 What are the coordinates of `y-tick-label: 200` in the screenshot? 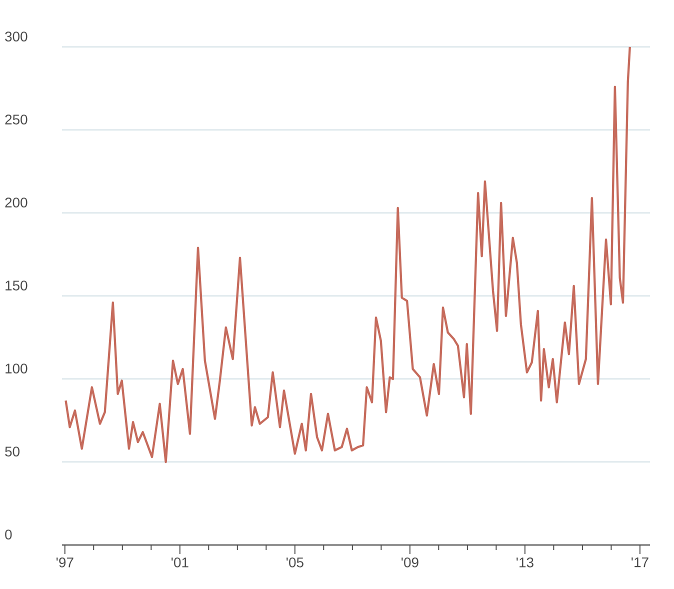 It's located at (16, 203).